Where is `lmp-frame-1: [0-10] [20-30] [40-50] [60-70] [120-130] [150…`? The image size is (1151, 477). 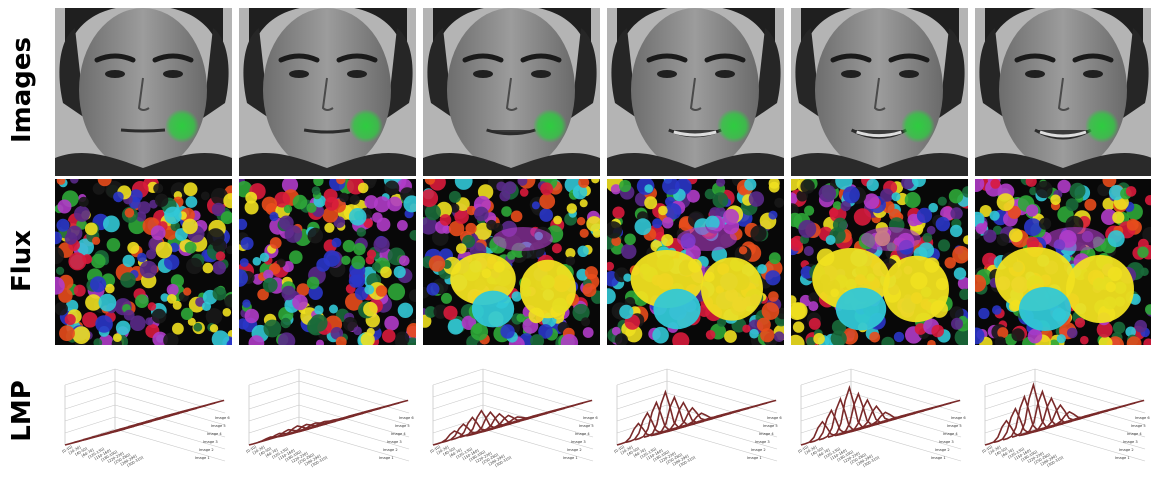 lmp-frame-1: [0-10] [20-30] [40-50] [60-70] [120-130] [150… is located at coordinates (143, 411).